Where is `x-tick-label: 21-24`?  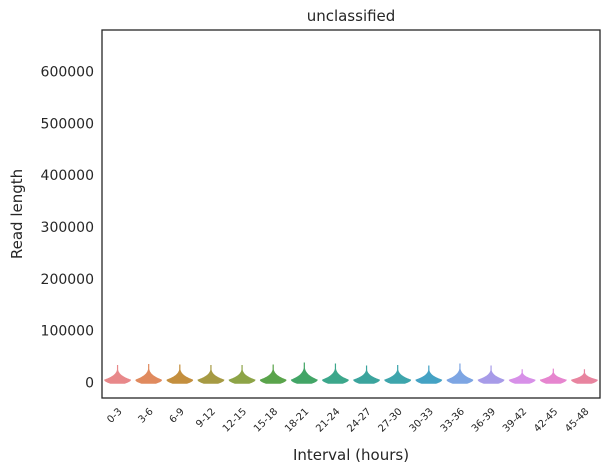
x-tick-label: 21-24 is located at coordinates (328, 420).